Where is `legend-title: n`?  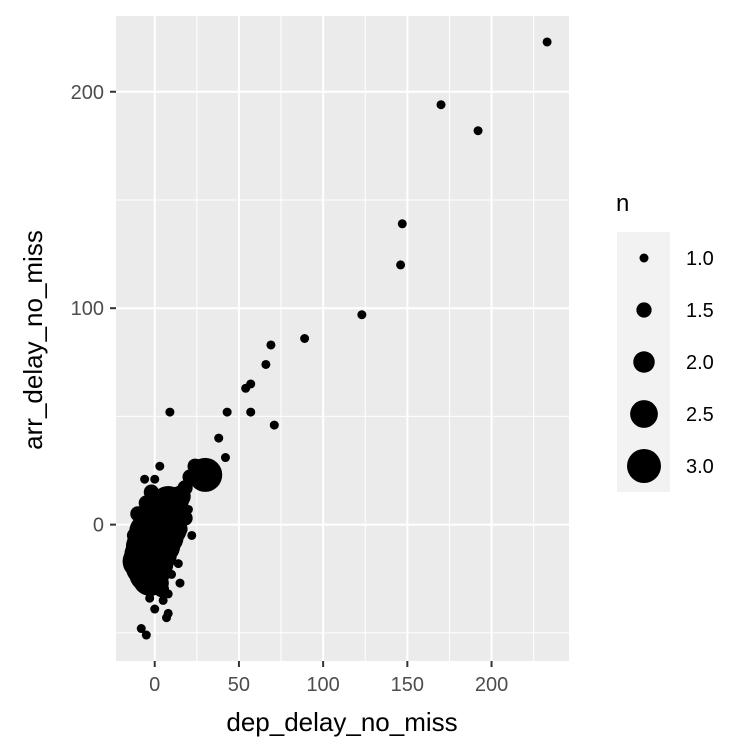 legend-title: n is located at coordinates (622, 203).